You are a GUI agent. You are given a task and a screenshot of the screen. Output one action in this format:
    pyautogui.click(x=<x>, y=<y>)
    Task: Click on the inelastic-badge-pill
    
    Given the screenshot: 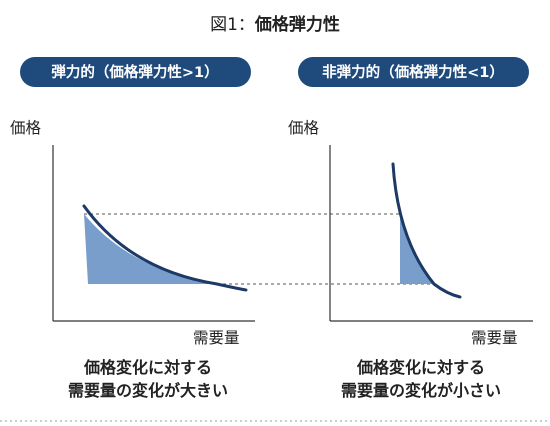 What is the action you would take?
    pyautogui.click(x=413, y=72)
    